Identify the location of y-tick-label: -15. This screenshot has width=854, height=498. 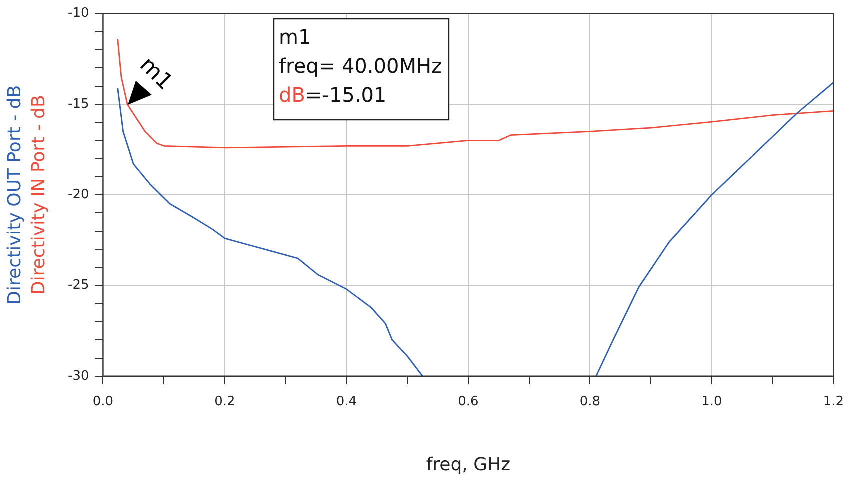
(79, 104).